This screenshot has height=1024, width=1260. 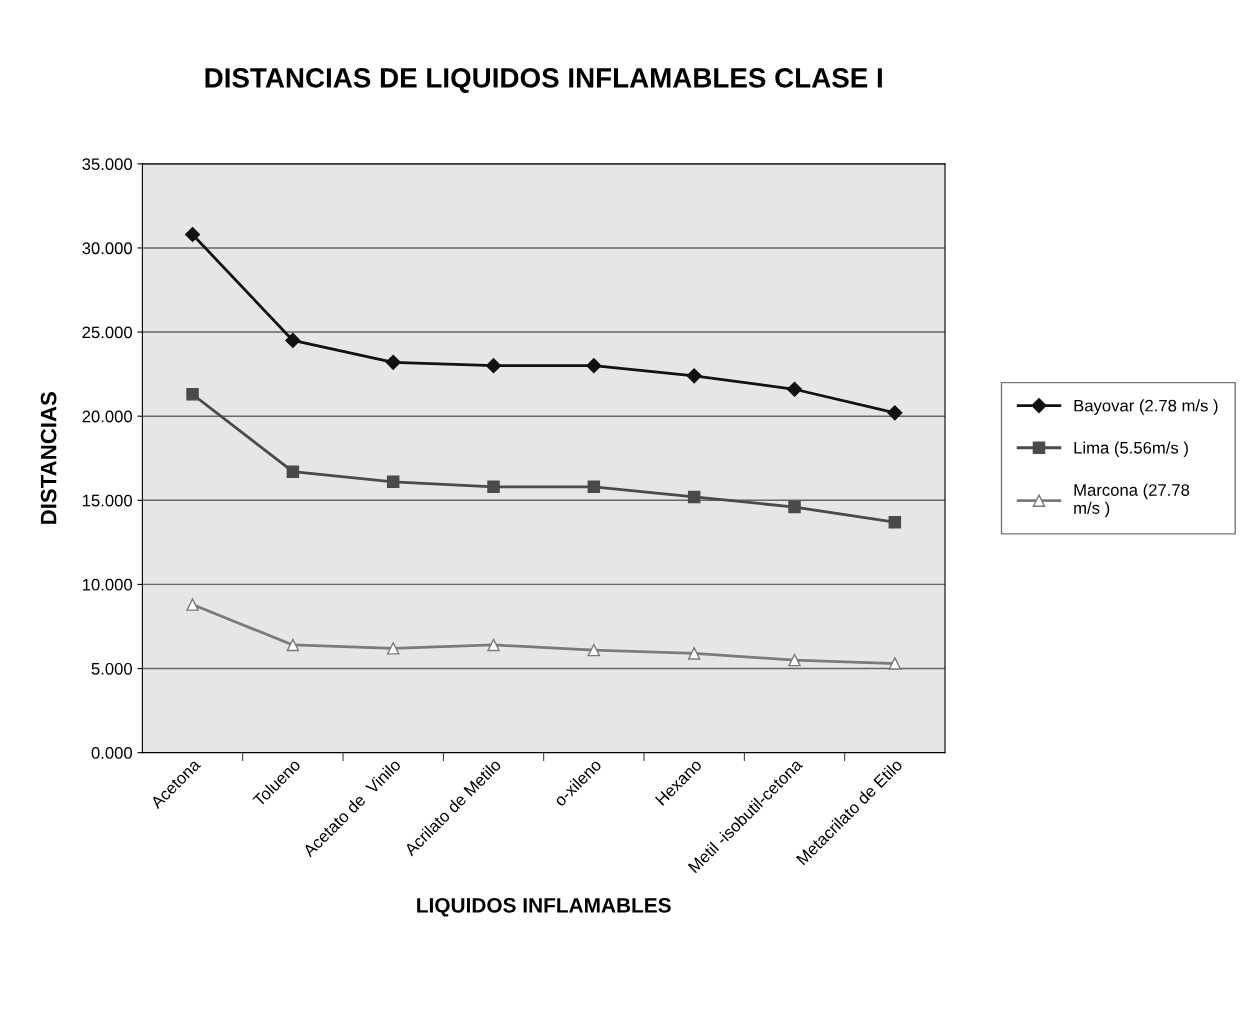 I want to click on legend-label: Marcona (27.78 m/s ), so click(x=1132, y=500).